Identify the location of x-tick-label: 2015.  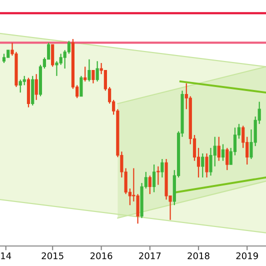
(53, 256).